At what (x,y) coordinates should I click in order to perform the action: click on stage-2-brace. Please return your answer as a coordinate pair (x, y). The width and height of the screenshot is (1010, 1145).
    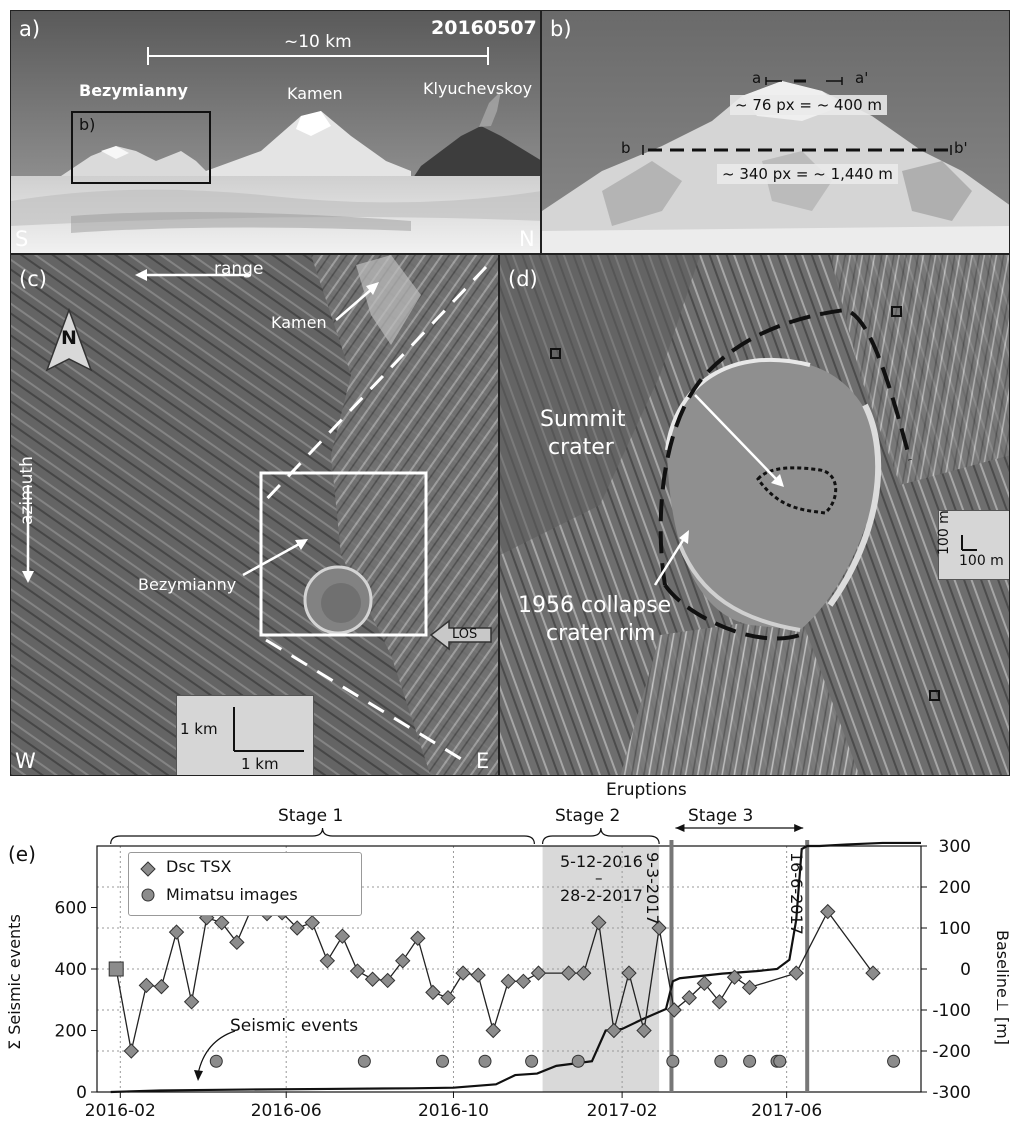
    Looking at the image, I should click on (600, 836).